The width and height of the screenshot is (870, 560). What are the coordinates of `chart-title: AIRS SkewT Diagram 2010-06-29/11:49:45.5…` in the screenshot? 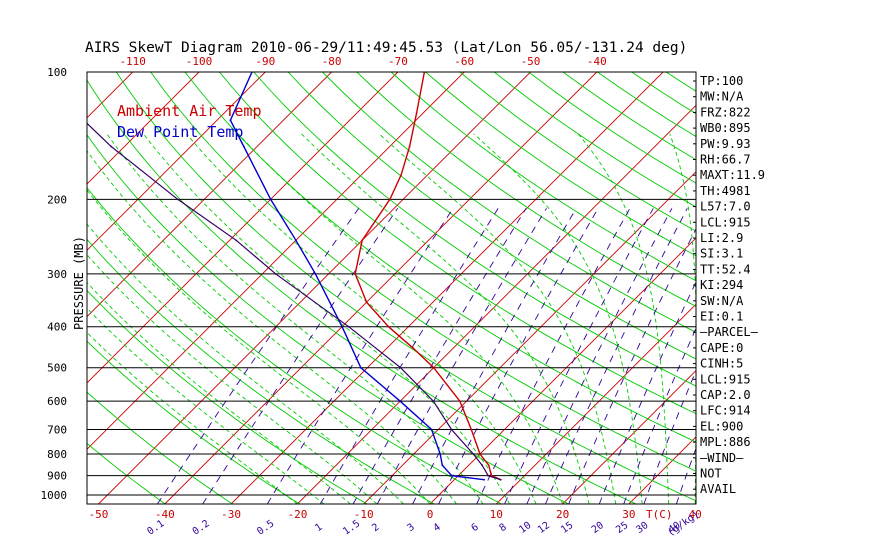 It's located at (386, 48).